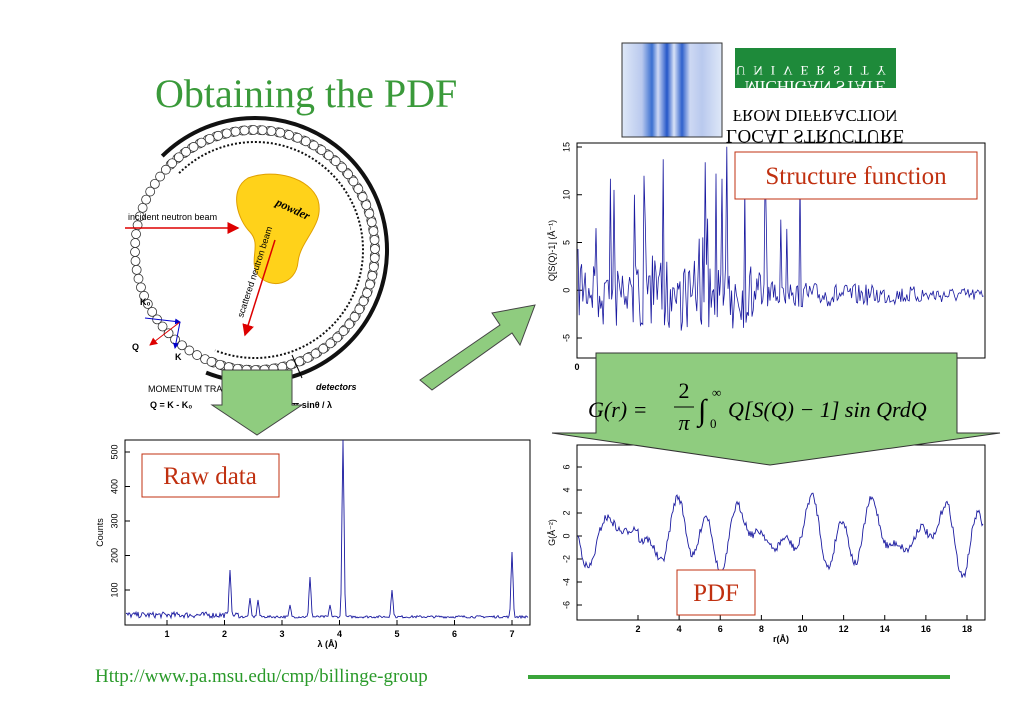 This screenshot has height=709, width=1024. What do you see at coordinates (552, 532) in the screenshot?
I see `y-axis-label: G(Å⁻²)` at bounding box center [552, 532].